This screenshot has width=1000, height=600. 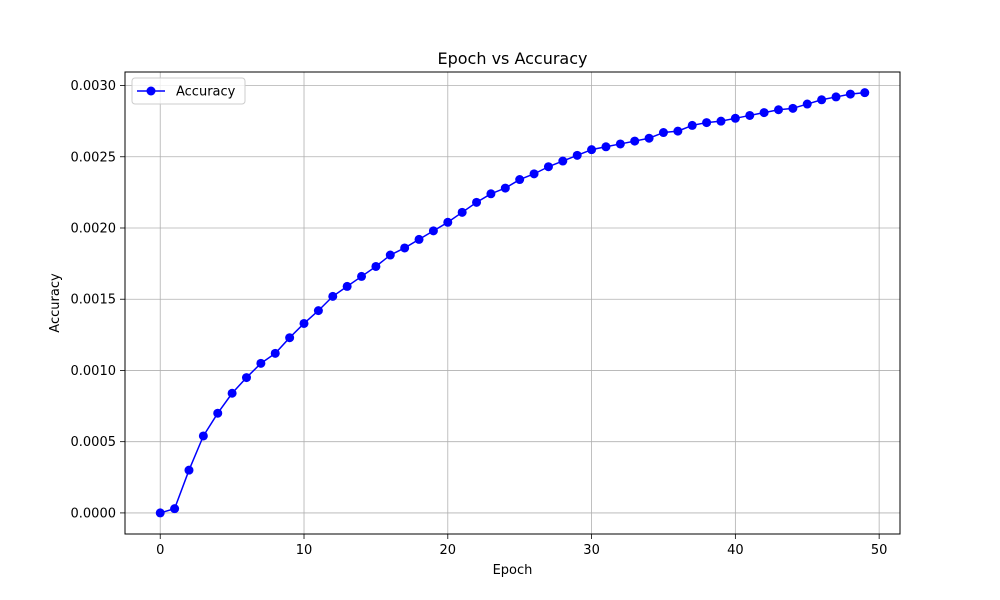 I want to click on chart-title: Epoch vs Accuracy, so click(x=512, y=58).